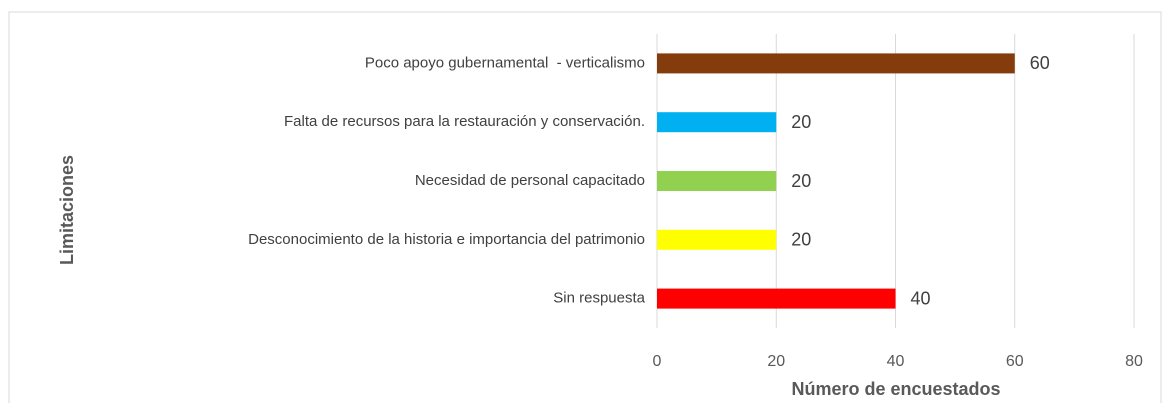 The height and width of the screenshot is (403, 1170). What do you see at coordinates (1134, 361) in the screenshot?
I see `x-tick-label: 80` at bounding box center [1134, 361].